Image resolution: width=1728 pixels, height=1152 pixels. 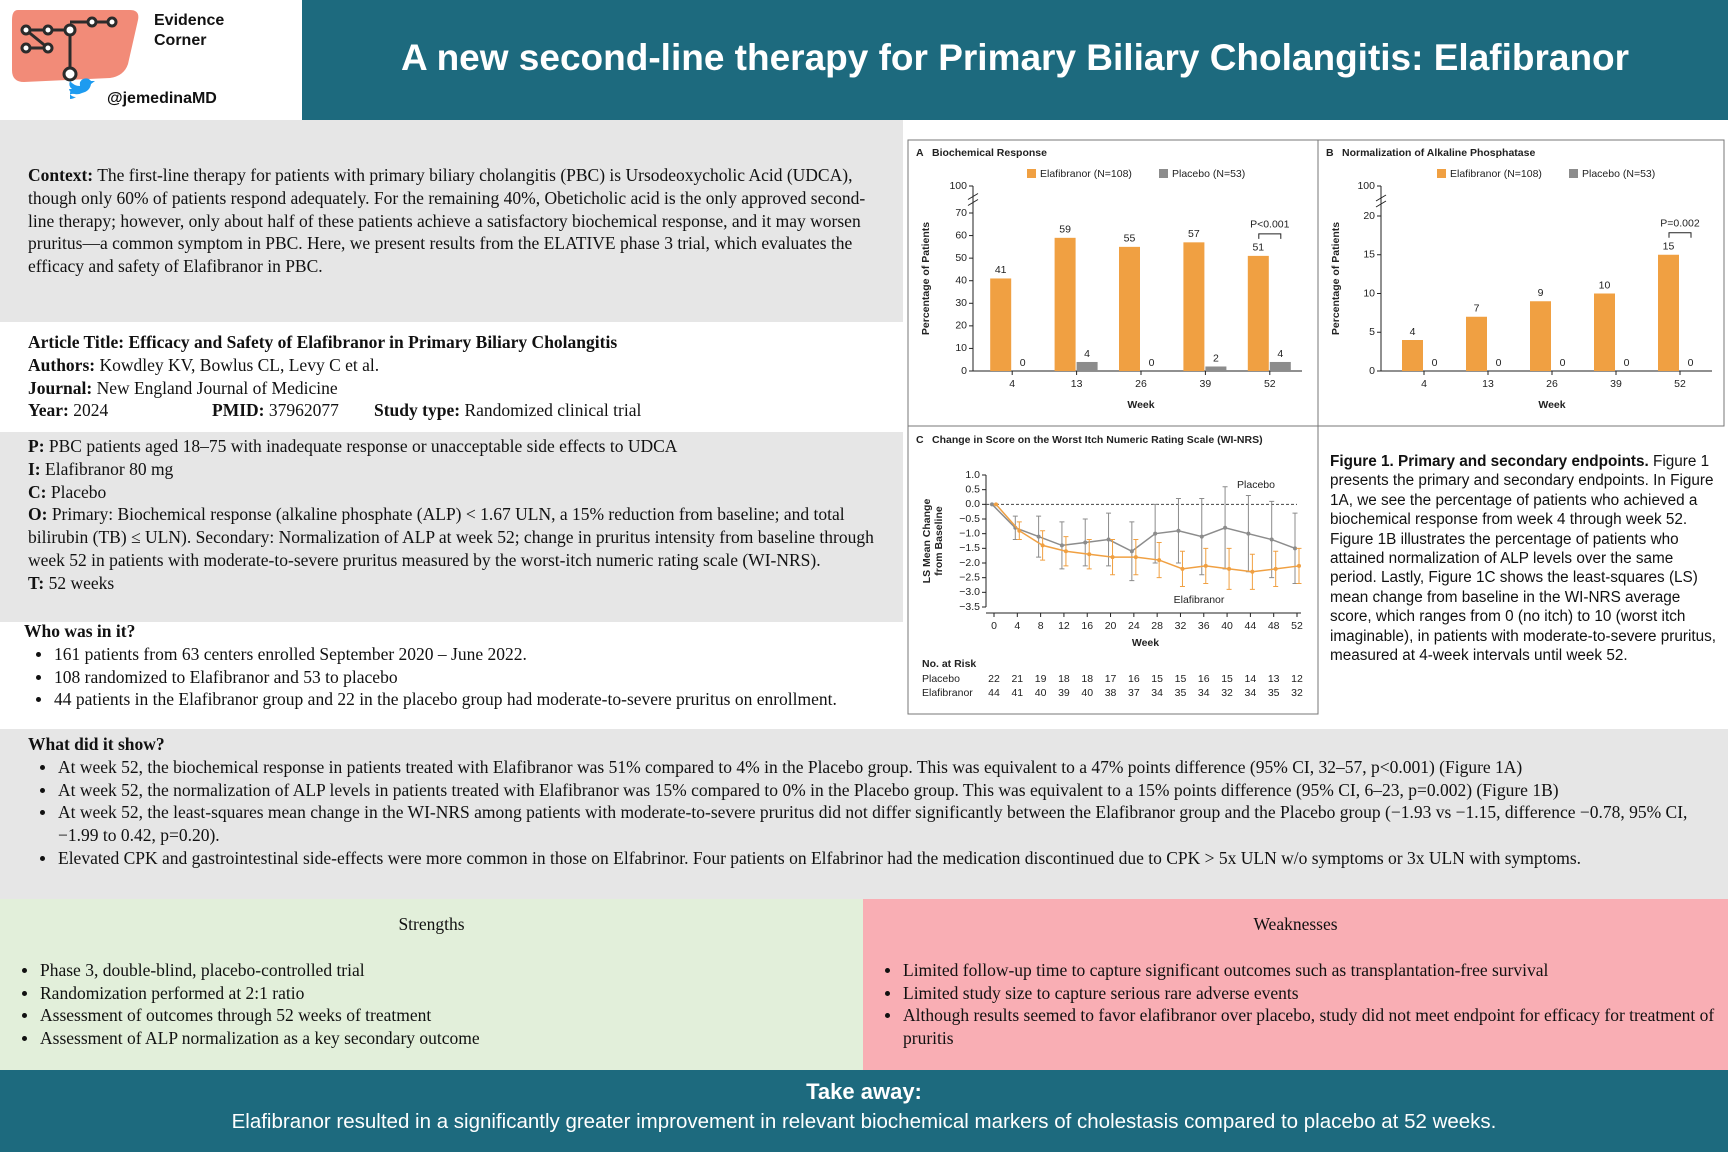 I want to click on x-tick-label: 26, so click(x=1552, y=384).